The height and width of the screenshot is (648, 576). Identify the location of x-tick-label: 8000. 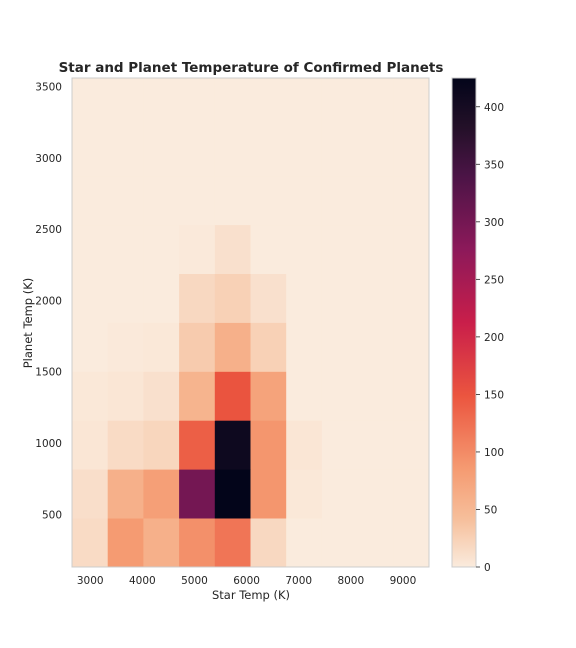
(350, 581).